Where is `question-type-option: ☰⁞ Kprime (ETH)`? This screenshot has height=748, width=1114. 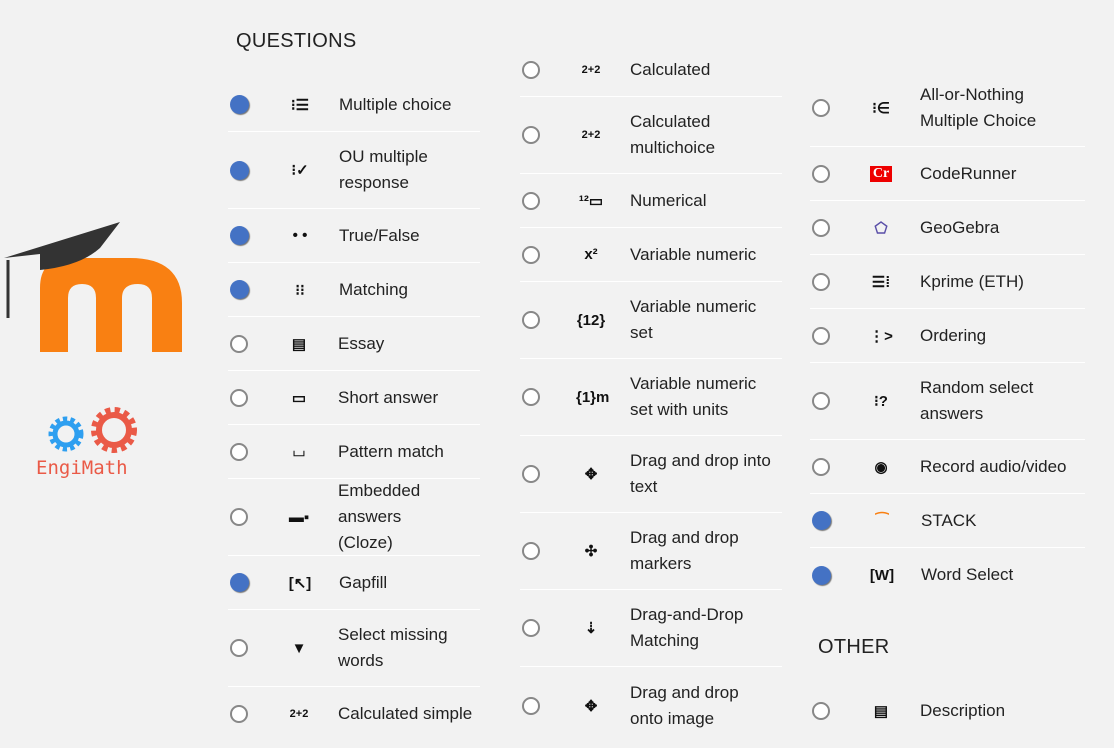 question-type-option: ☰⁞ Kprime (ETH) is located at coordinates (947, 282).